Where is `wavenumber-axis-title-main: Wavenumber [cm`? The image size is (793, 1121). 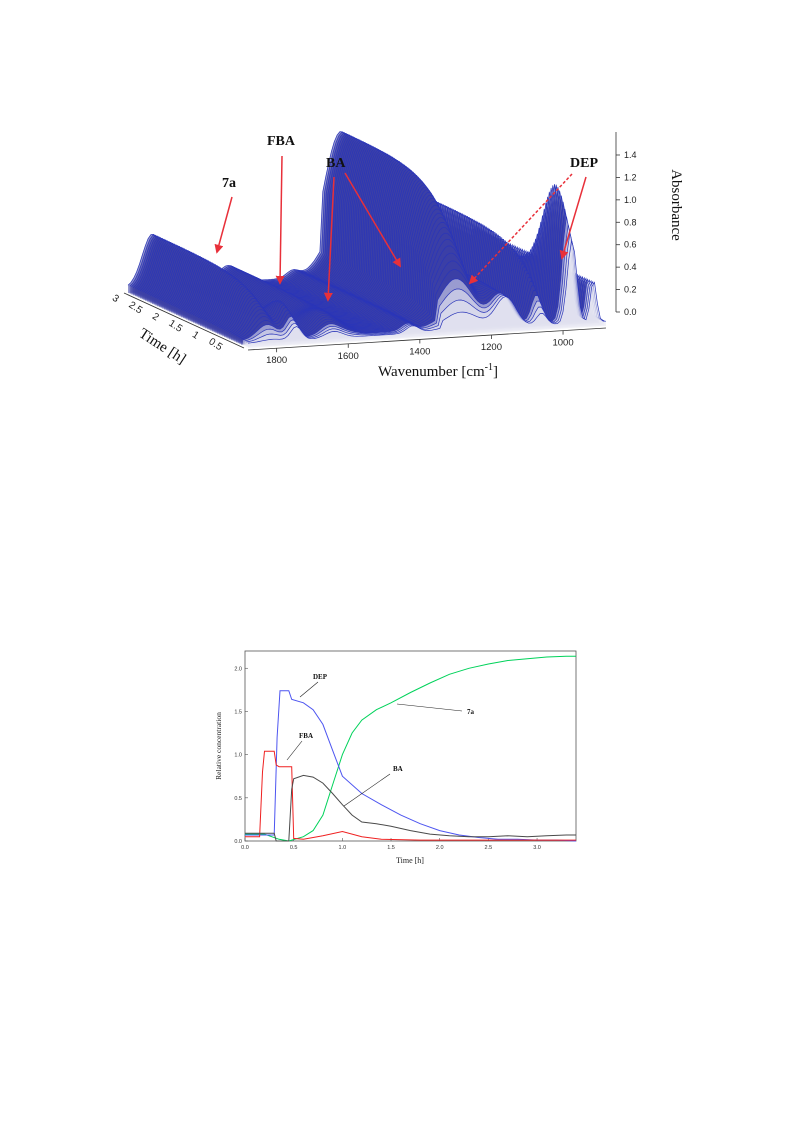
wavenumber-axis-title-main: Wavenumber [cm is located at coordinates (431, 372).